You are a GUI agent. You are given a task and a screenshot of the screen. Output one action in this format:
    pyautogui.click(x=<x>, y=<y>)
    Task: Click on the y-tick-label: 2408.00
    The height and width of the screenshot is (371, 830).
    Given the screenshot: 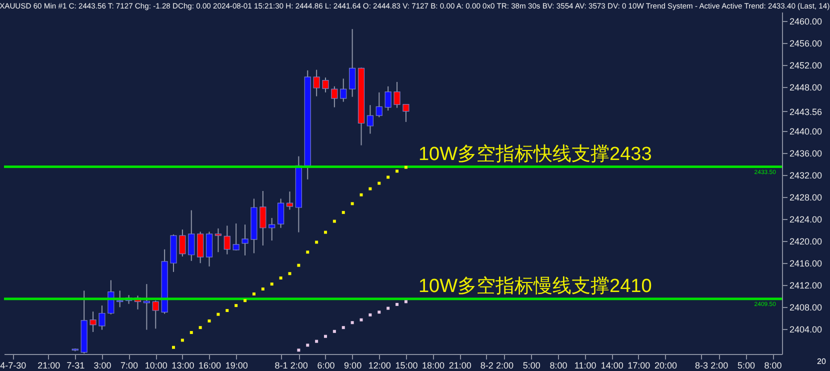 What is the action you would take?
    pyautogui.click(x=806, y=307)
    